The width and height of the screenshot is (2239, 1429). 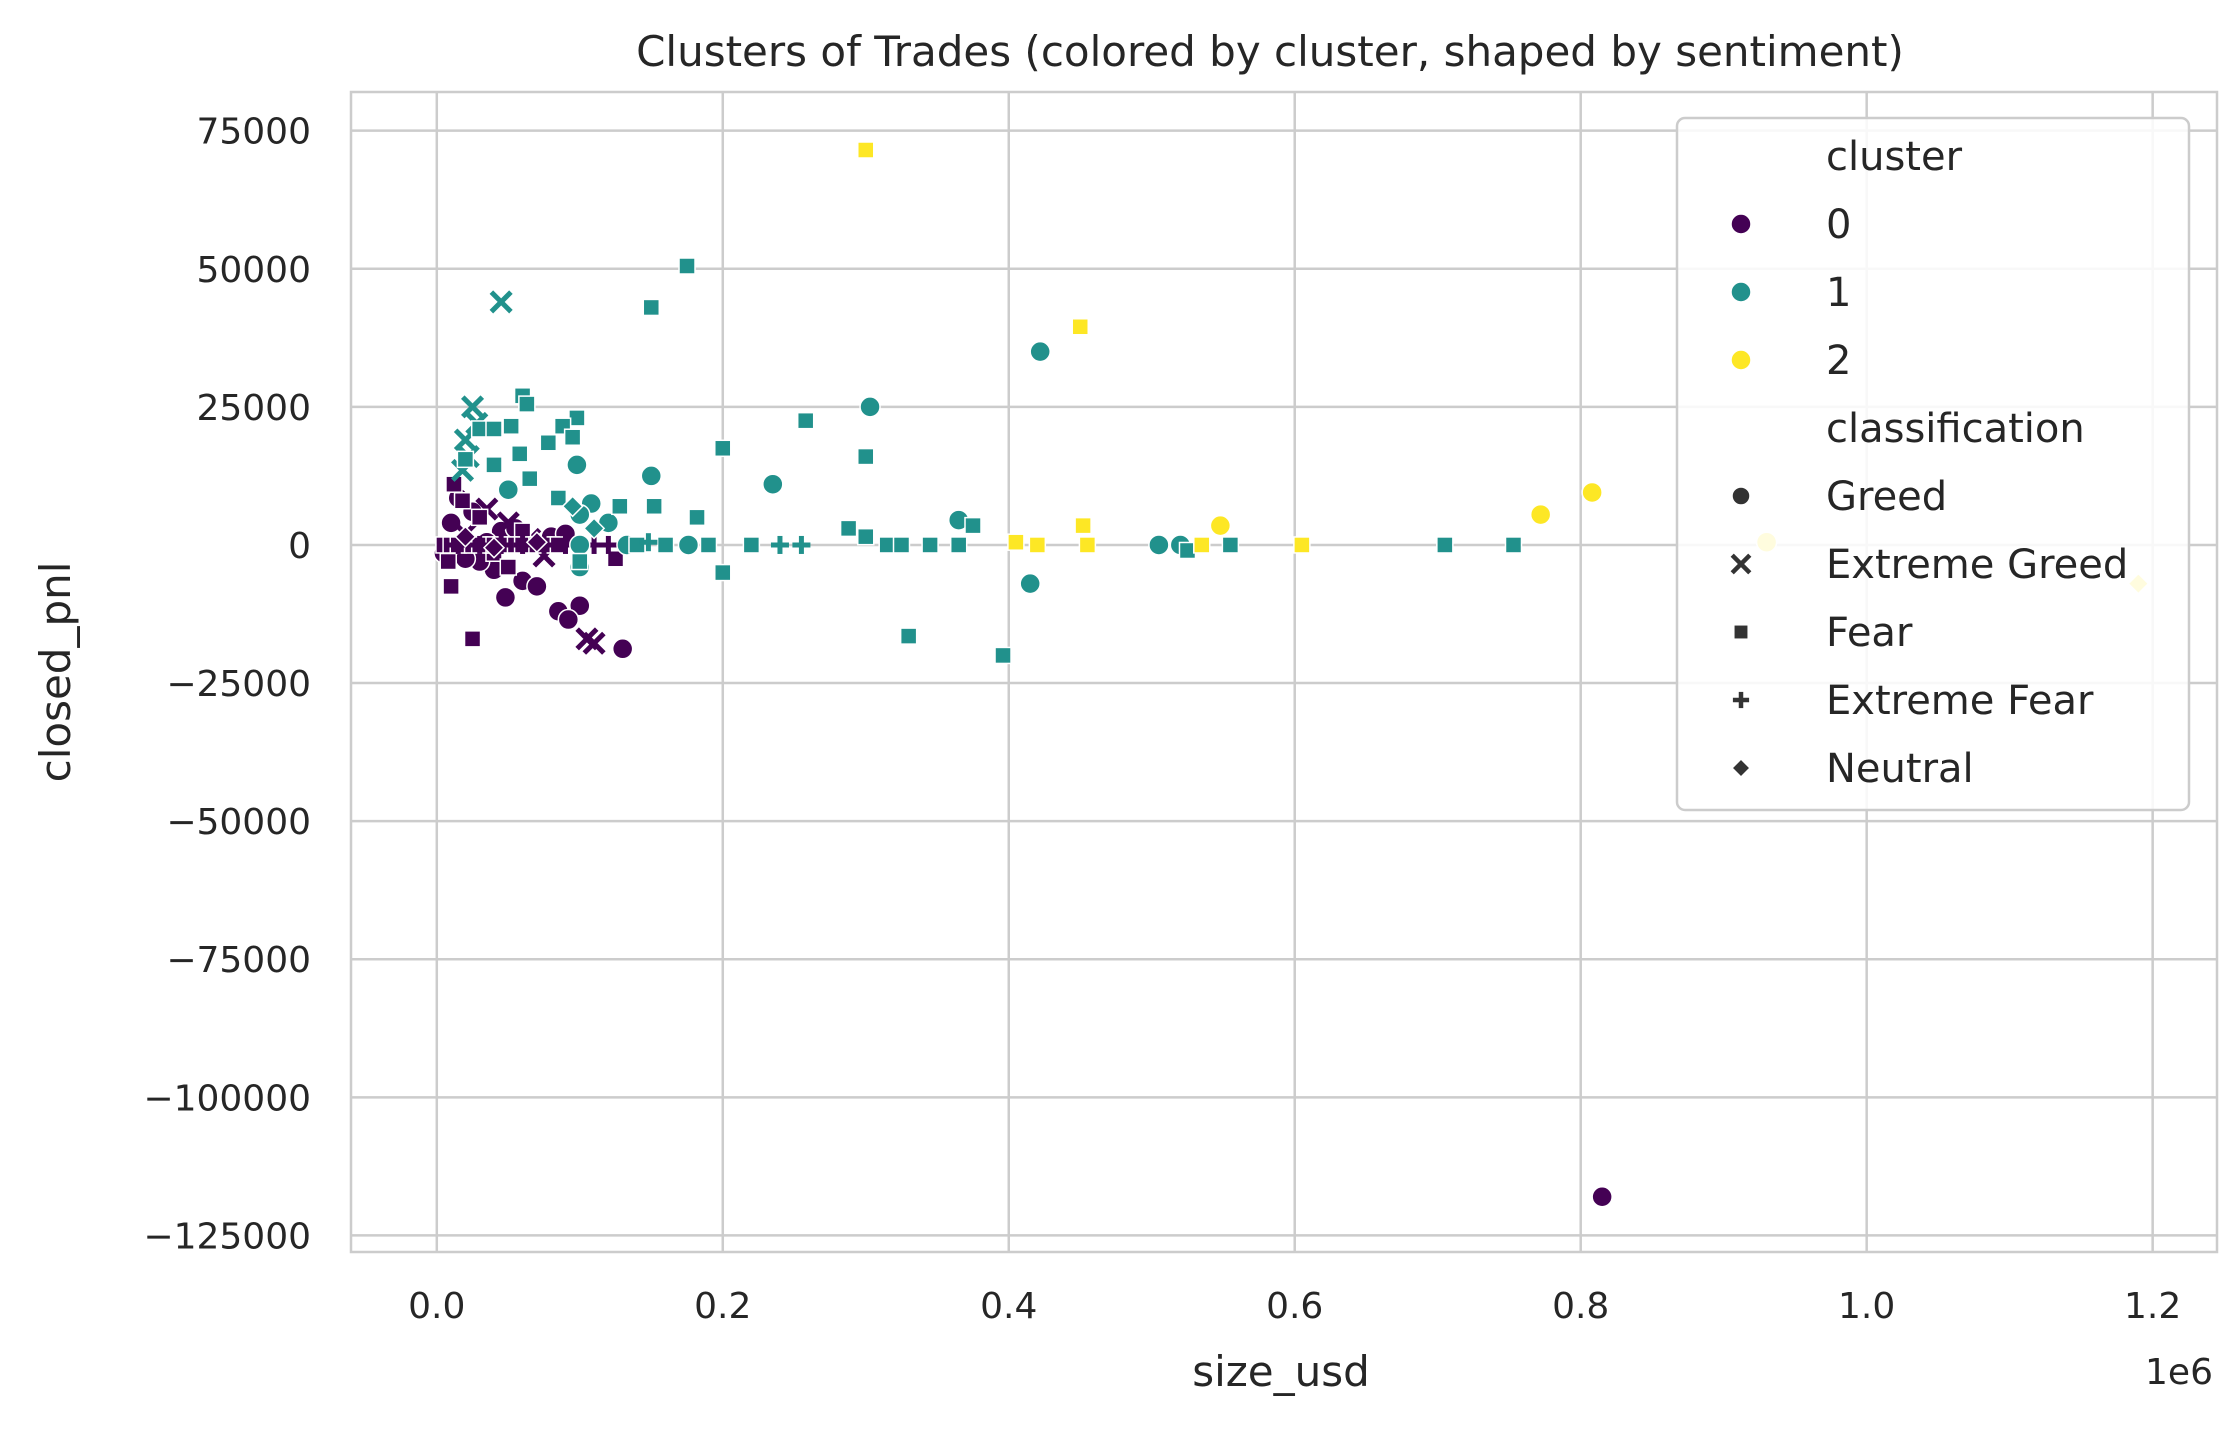 What do you see at coordinates (1900, 769) in the screenshot?
I see `legend-label-neutral: Neutral` at bounding box center [1900, 769].